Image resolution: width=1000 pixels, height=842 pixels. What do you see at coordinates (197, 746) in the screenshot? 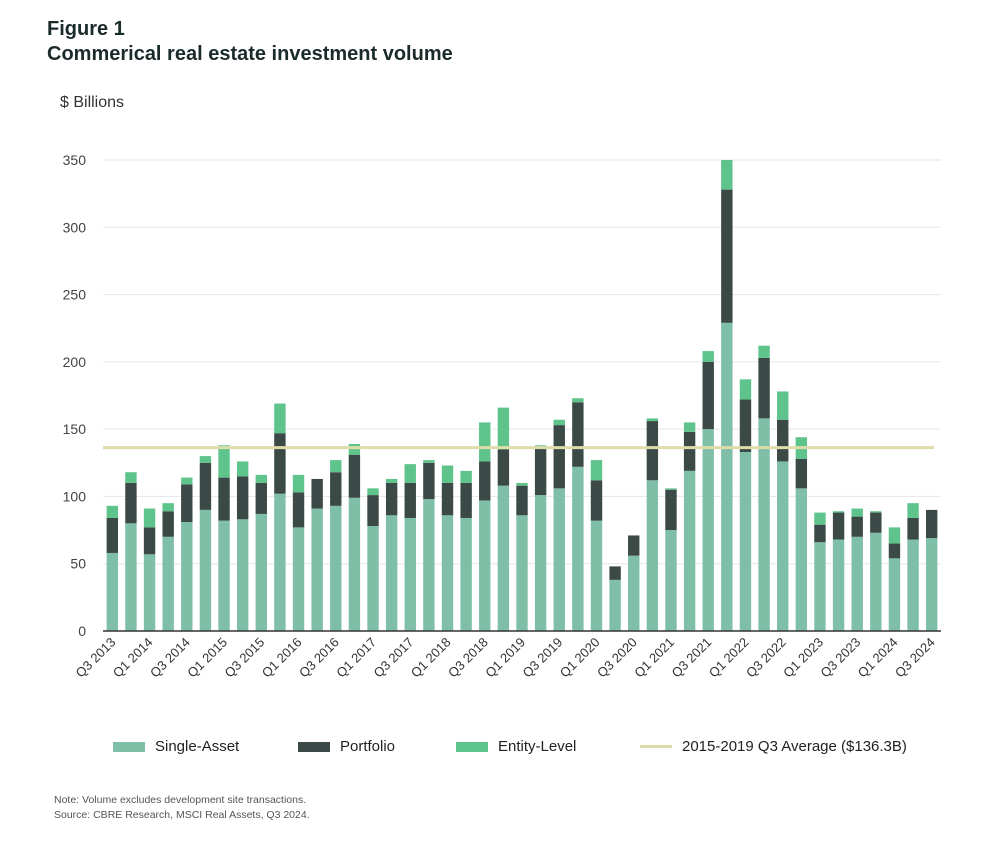
I see `legend-label-single-asset: Single-Asset` at bounding box center [197, 746].